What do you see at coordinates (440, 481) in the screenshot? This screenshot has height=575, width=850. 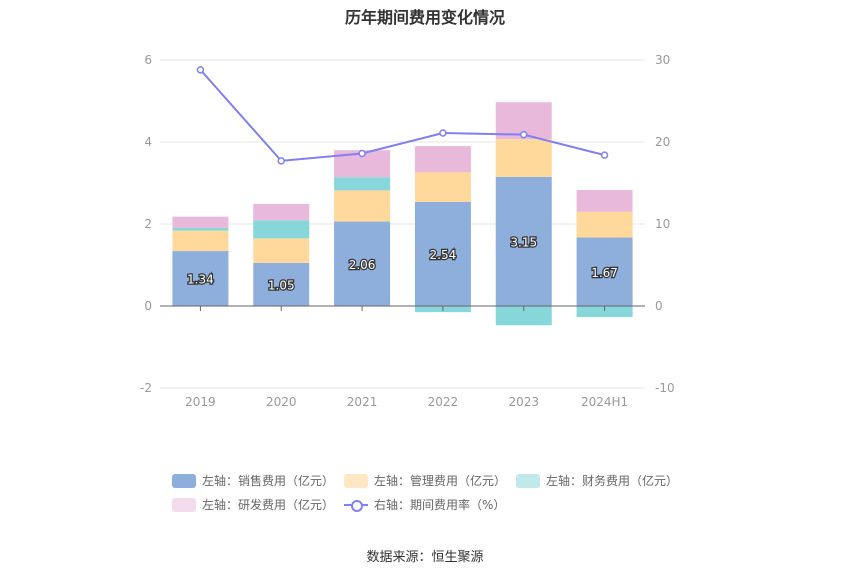 I see `legend-label-admin: 左轴：管理费用（亿元）` at bounding box center [440, 481].